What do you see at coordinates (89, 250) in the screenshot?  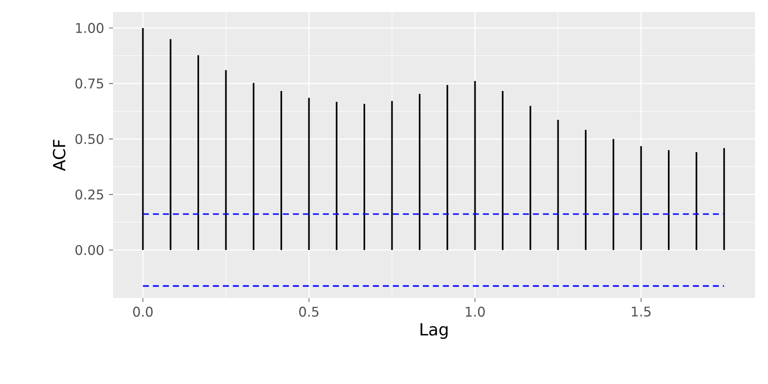 I see `y-tick-label: 0.00` at bounding box center [89, 250].